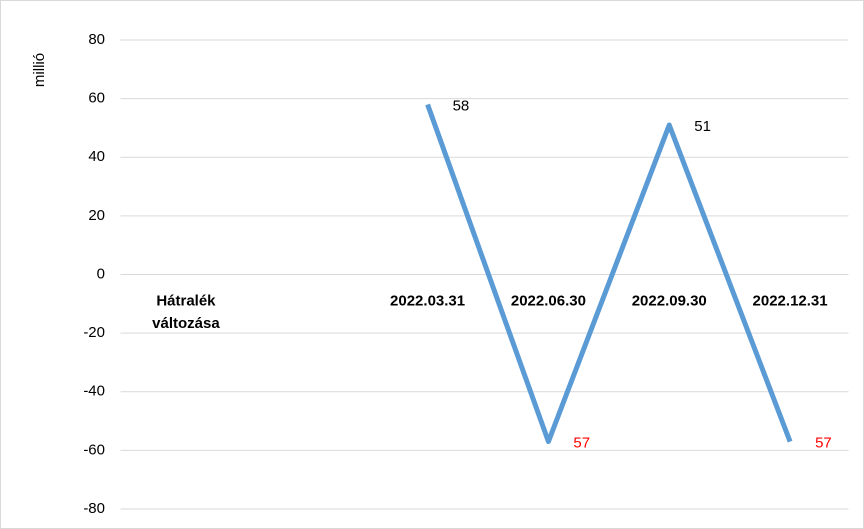 Image resolution: width=864 pixels, height=529 pixels. I want to click on data-label: 58, so click(461, 105).